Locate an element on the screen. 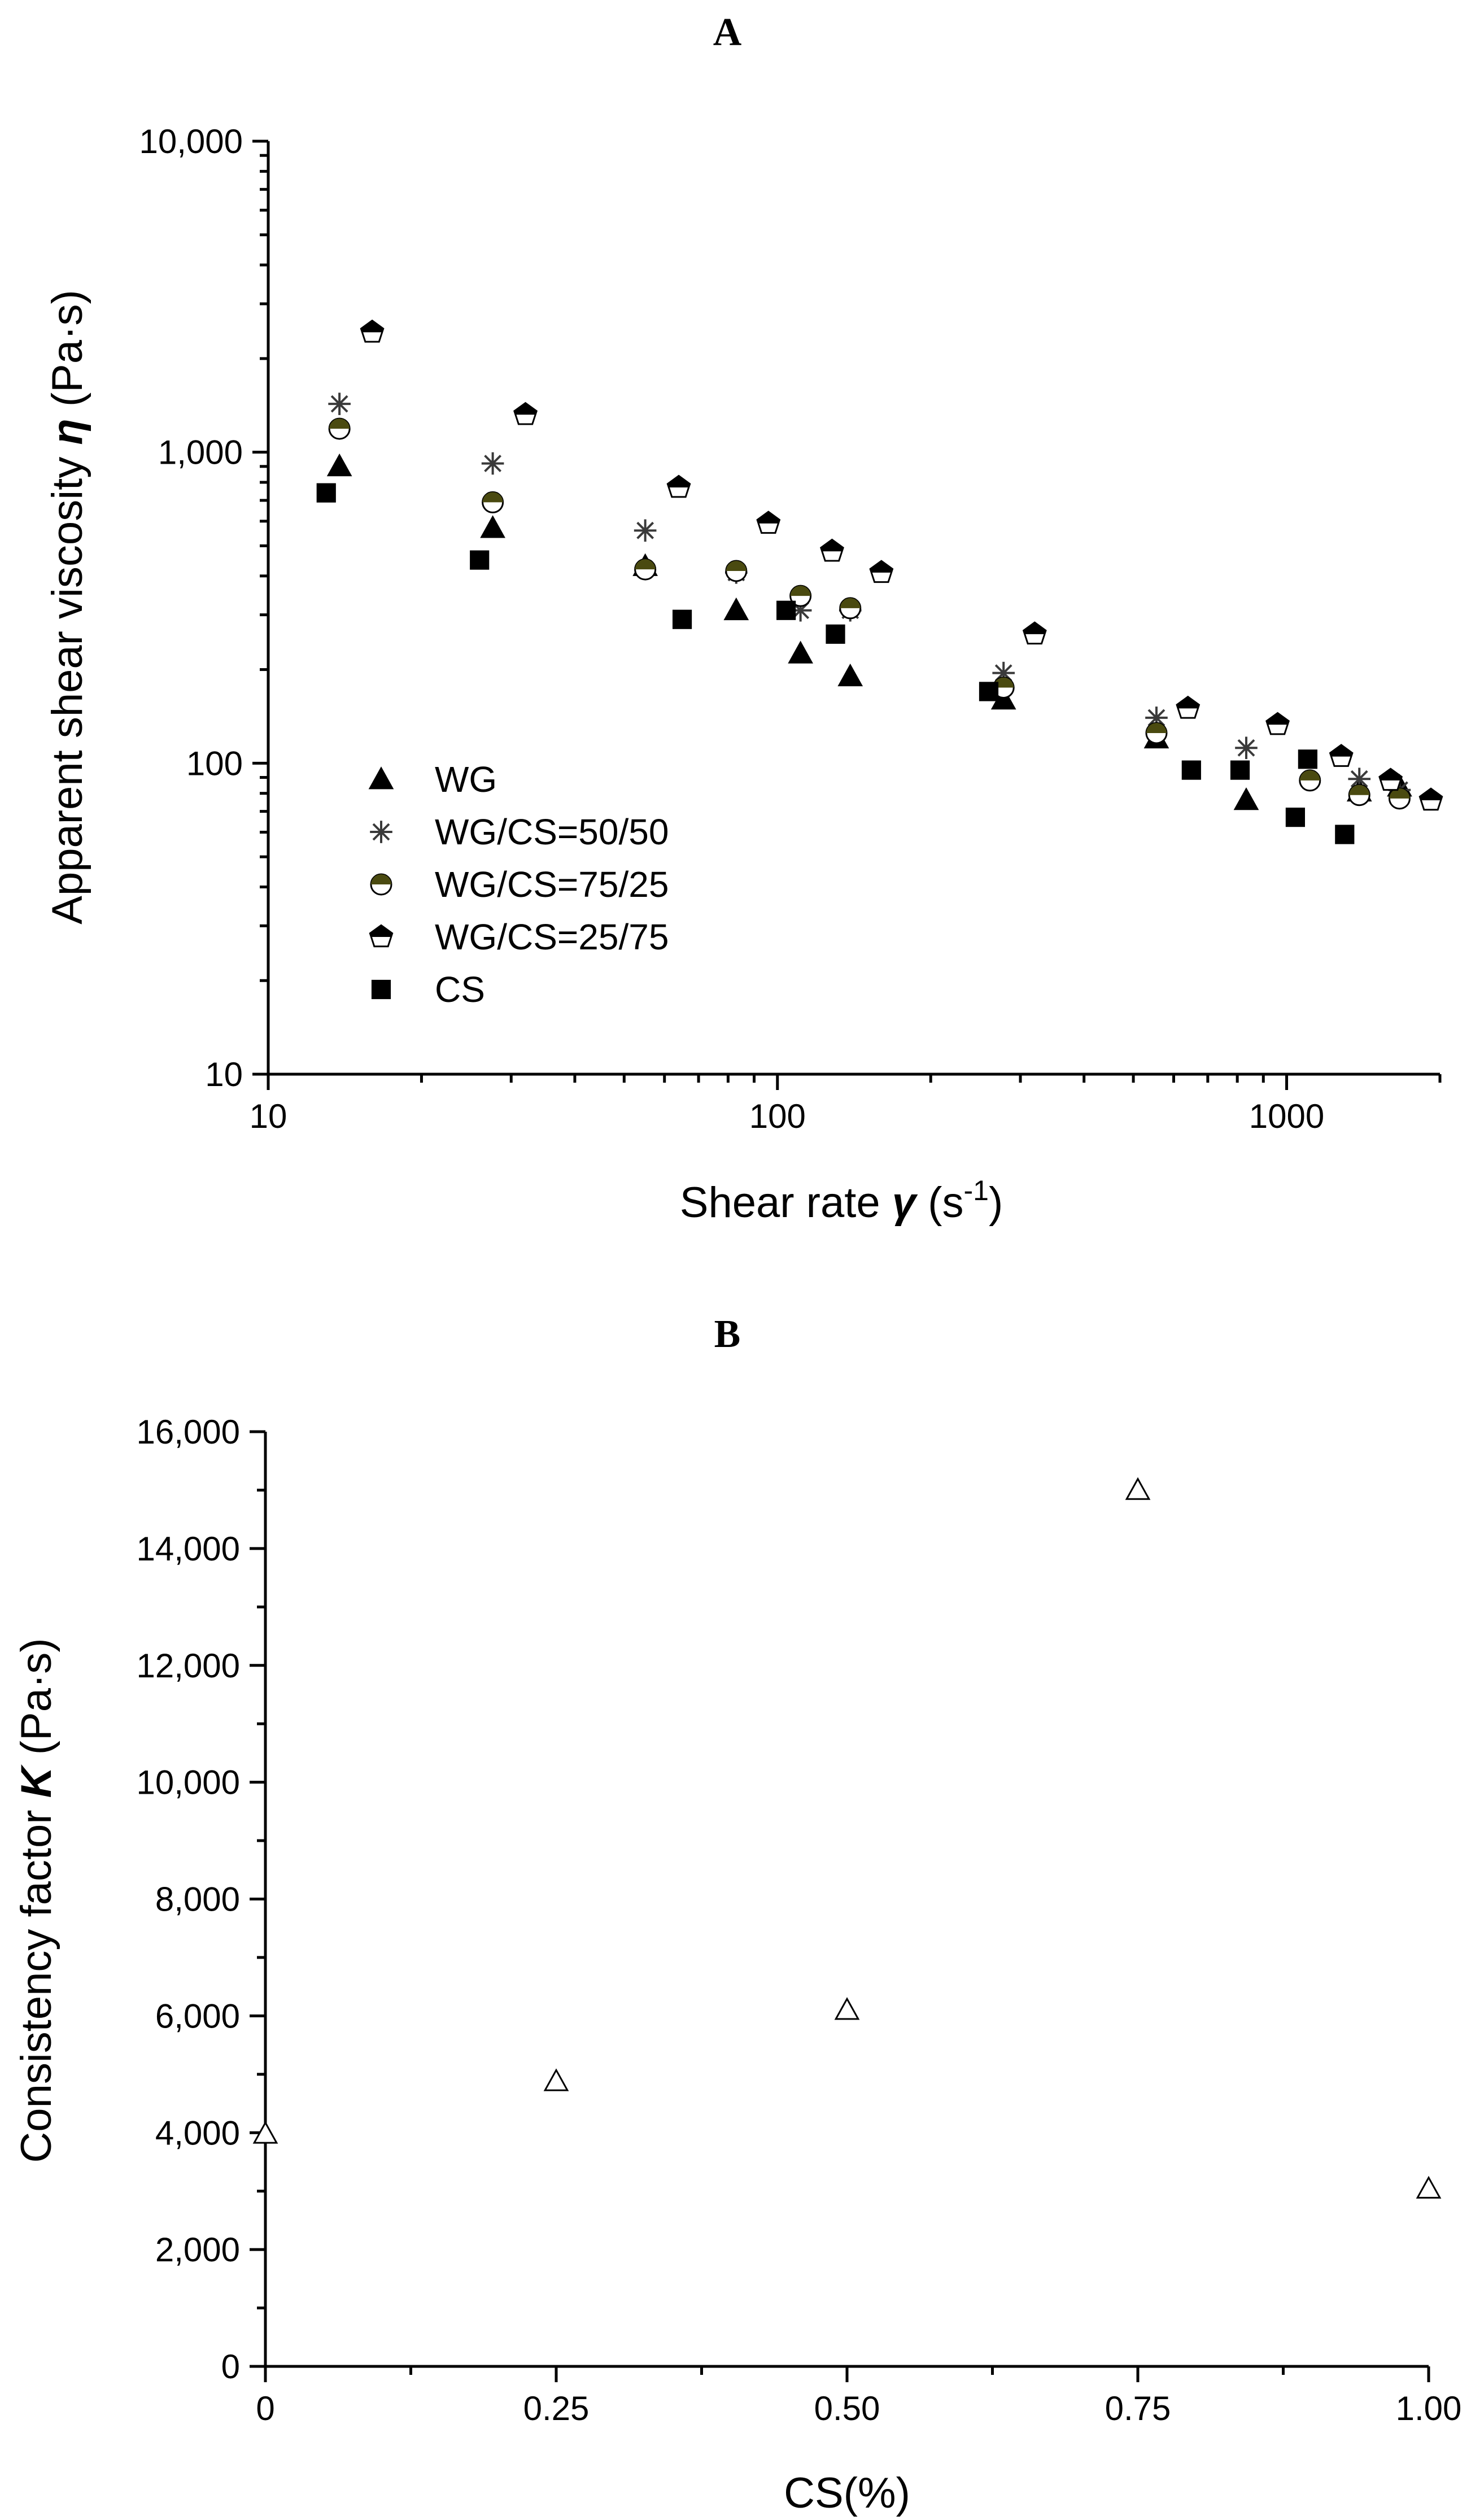 Image resolution: width=1471 pixels, height=2520 pixels. panel-b-x-tick-label: 0.75 is located at coordinates (1138, 2408).